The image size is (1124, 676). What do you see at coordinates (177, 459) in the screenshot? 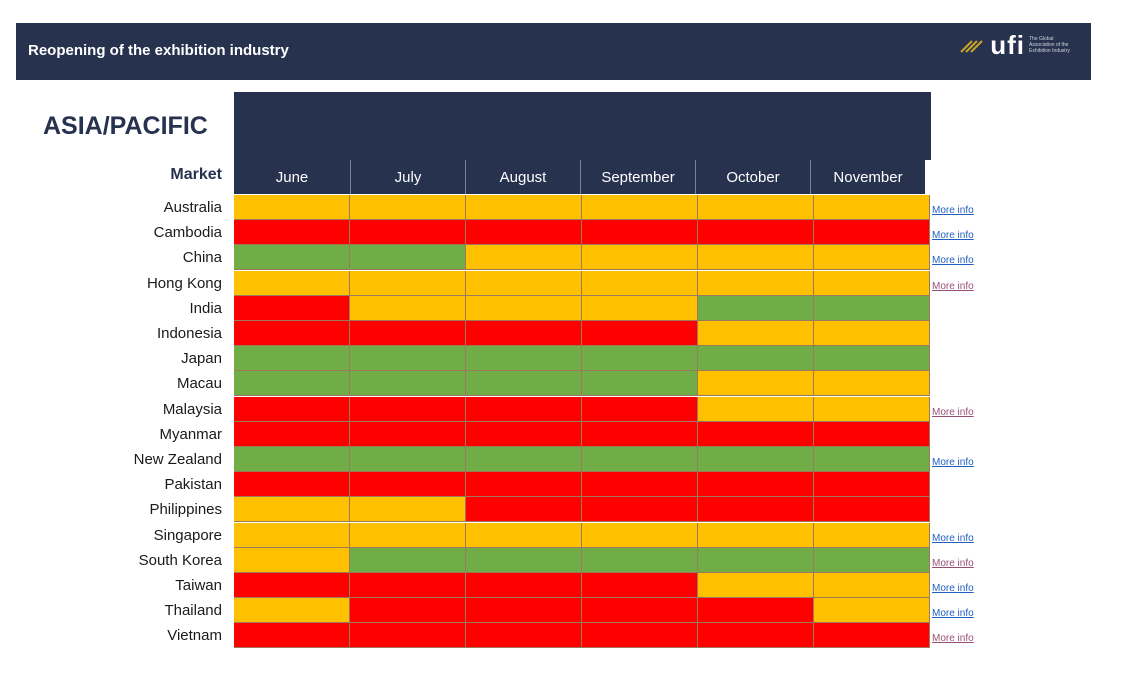
I see `market-name: New Zealand` at bounding box center [177, 459].